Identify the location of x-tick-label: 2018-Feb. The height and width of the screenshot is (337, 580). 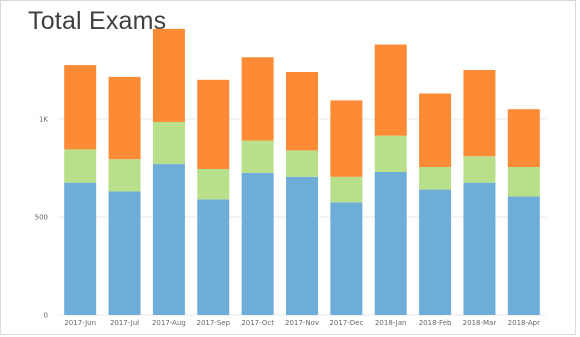
(435, 323).